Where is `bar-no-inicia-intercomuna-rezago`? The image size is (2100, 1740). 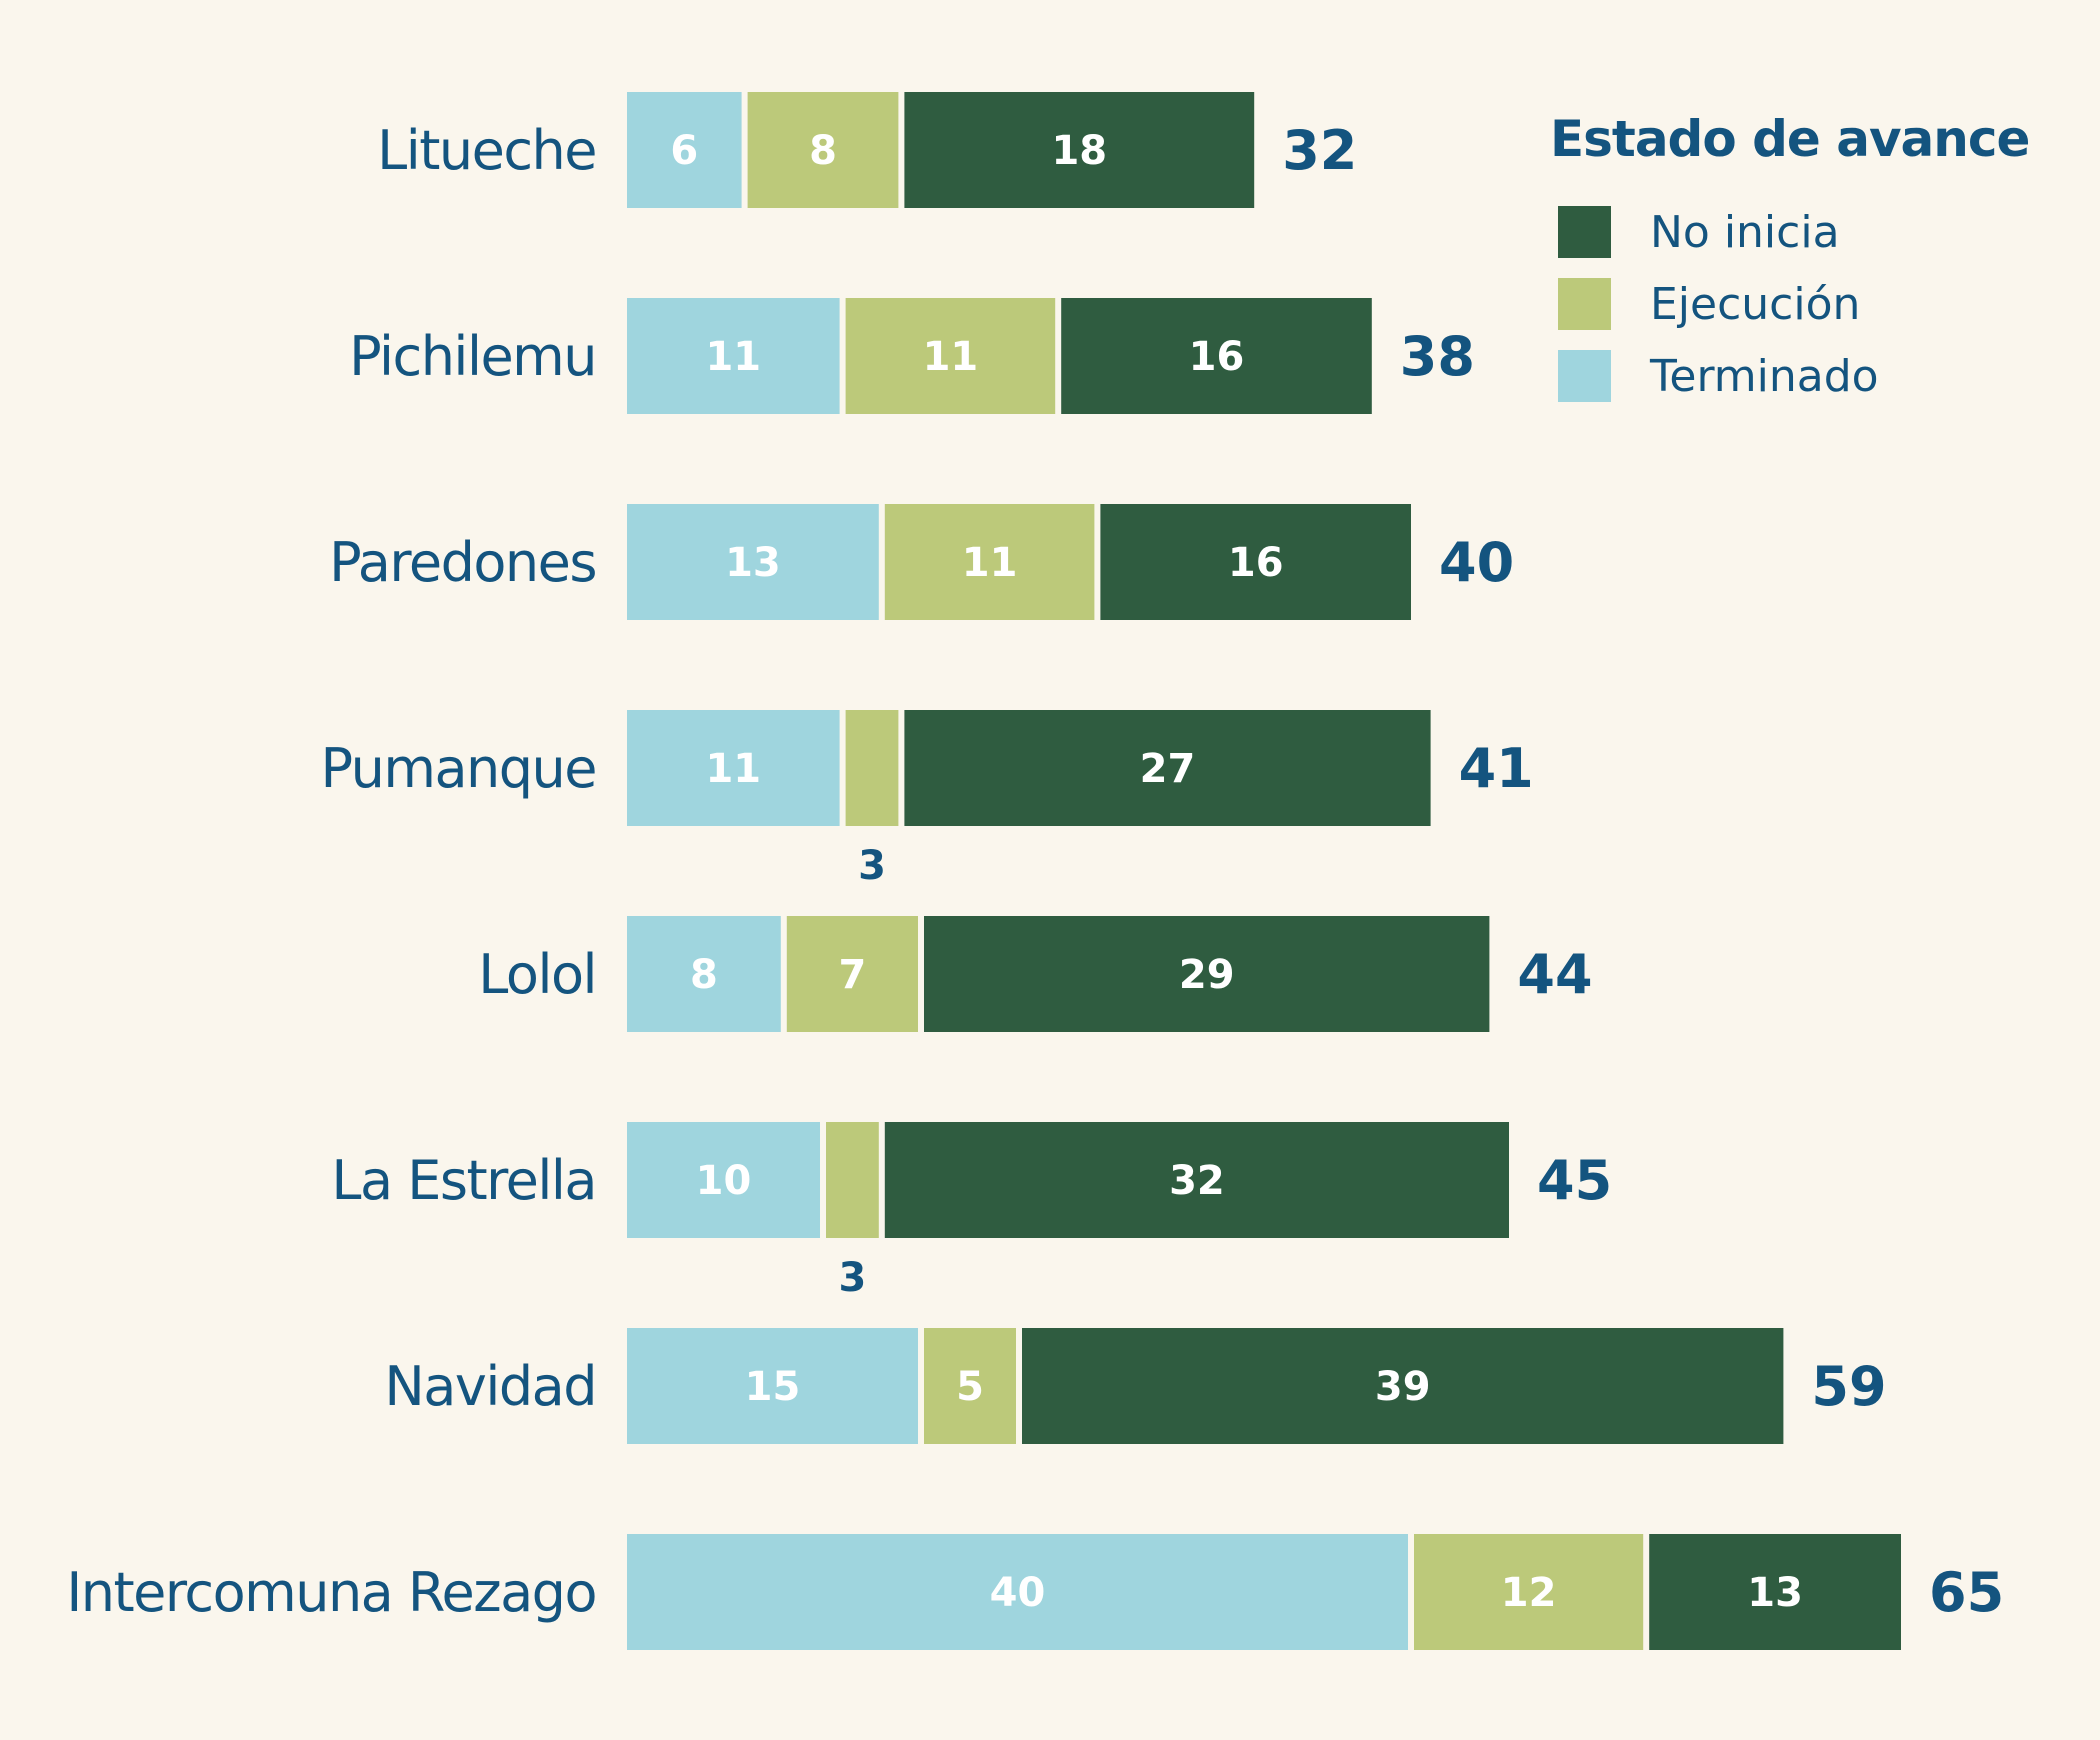 bar-no-inicia-intercomuna-rezago is located at coordinates (1775, 1592).